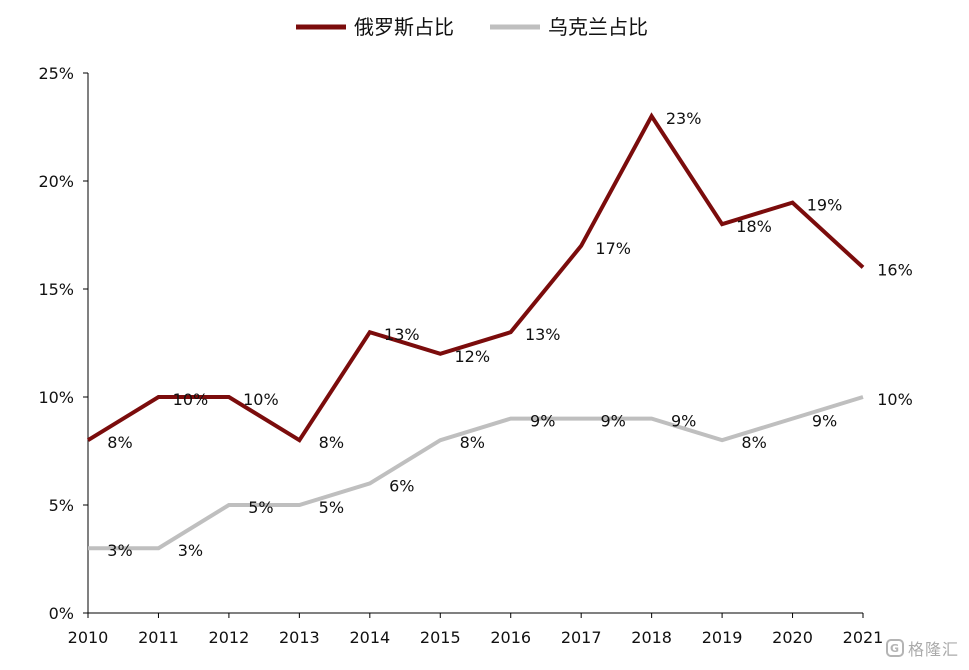  Describe the element at coordinates (56, 73) in the screenshot. I see `y-tick-label: 25%` at that location.